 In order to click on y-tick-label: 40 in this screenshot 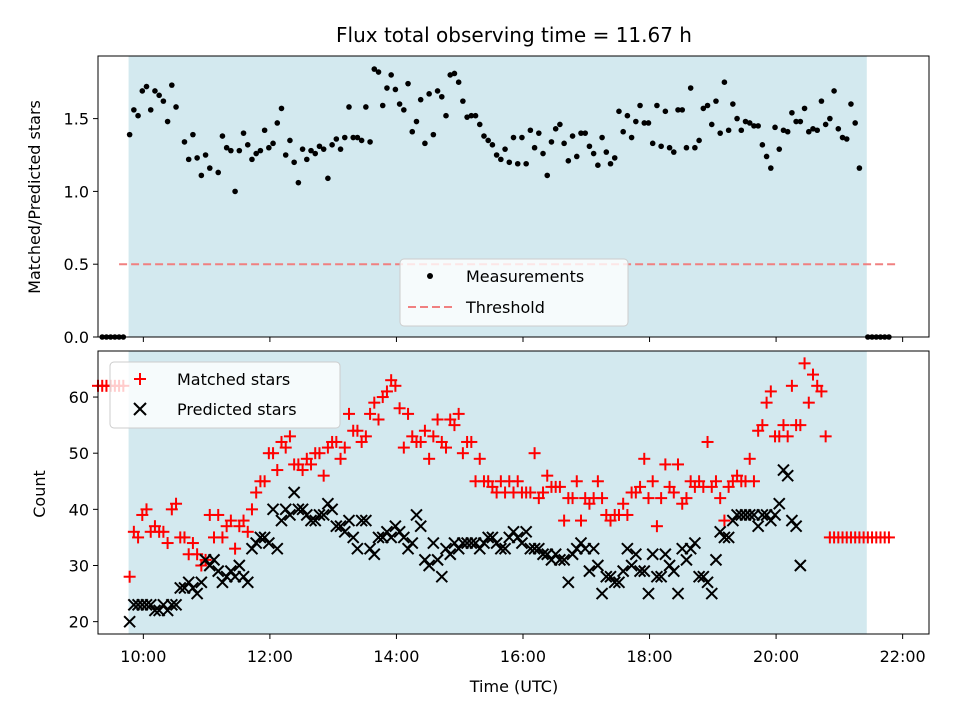, I will do `click(79, 509)`.